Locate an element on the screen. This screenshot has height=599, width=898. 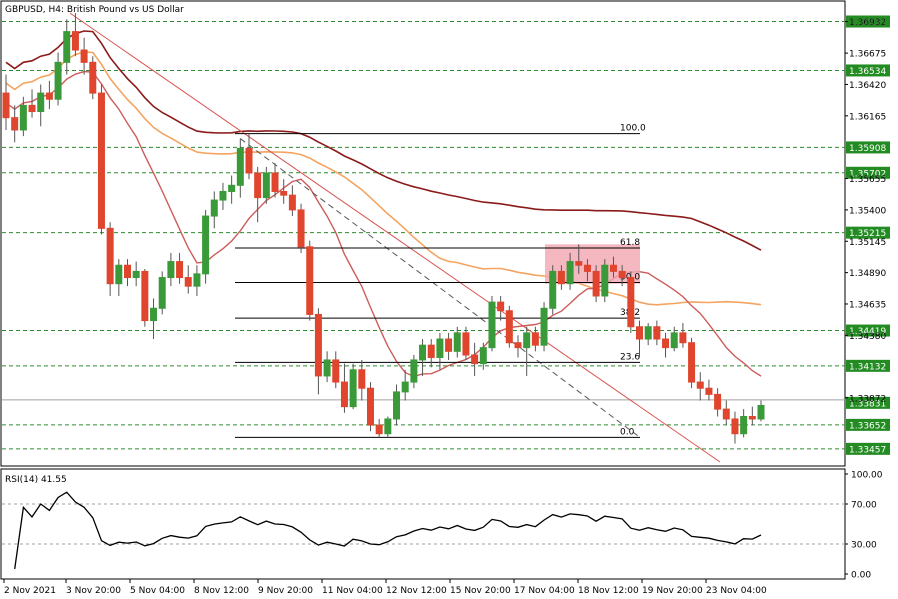
time-tick-label-10: 19 Nov 20:00 is located at coordinates (672, 591).